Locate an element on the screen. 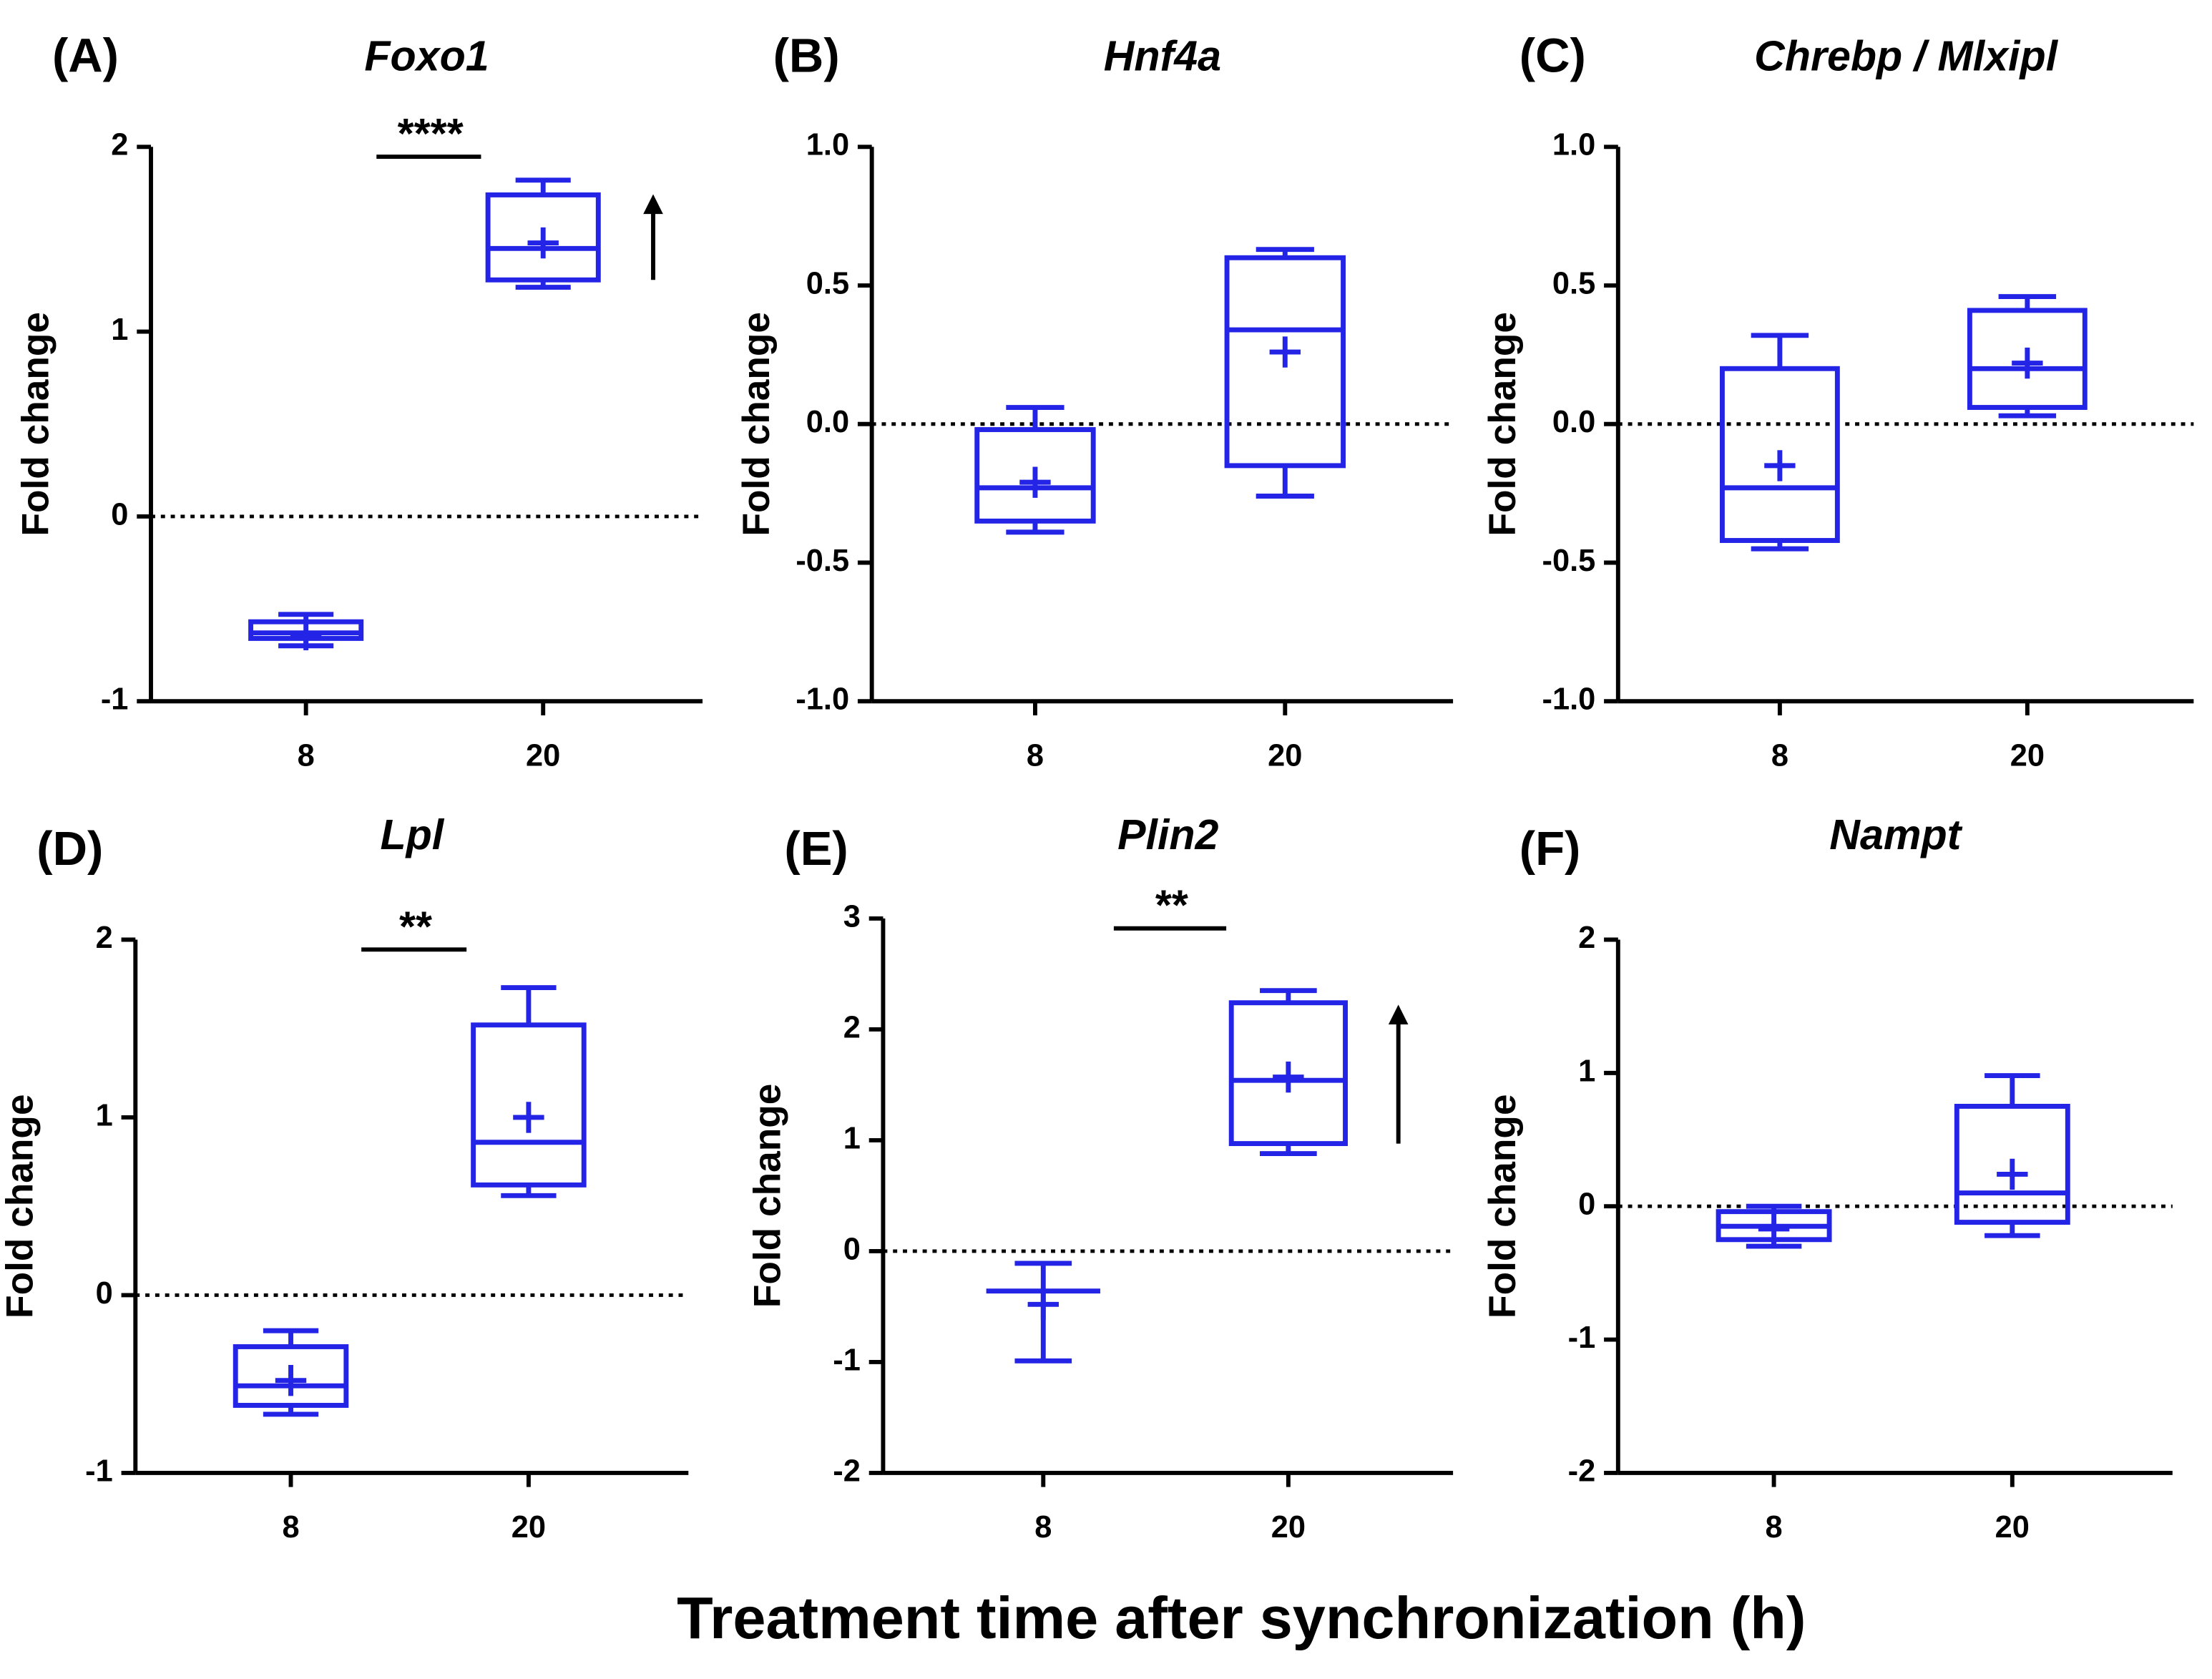  panel-title: Lpl is located at coordinates (412, 834).